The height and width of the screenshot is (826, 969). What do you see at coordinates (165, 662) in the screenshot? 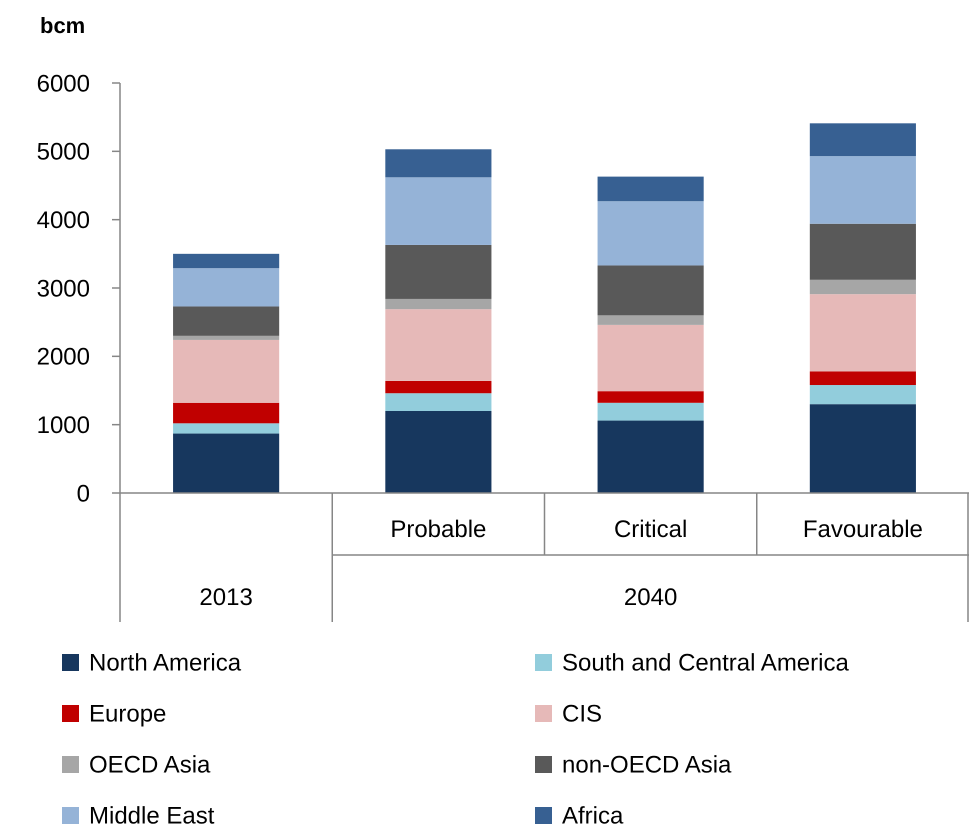
I see `legend-label: North America` at bounding box center [165, 662].